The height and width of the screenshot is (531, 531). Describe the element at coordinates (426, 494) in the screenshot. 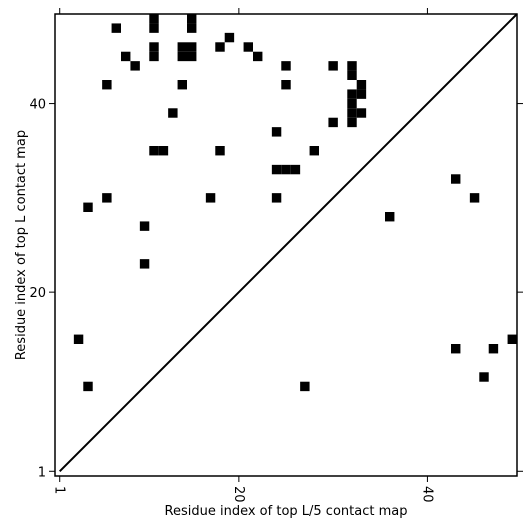

I see `x-tick-label: 40` at that location.